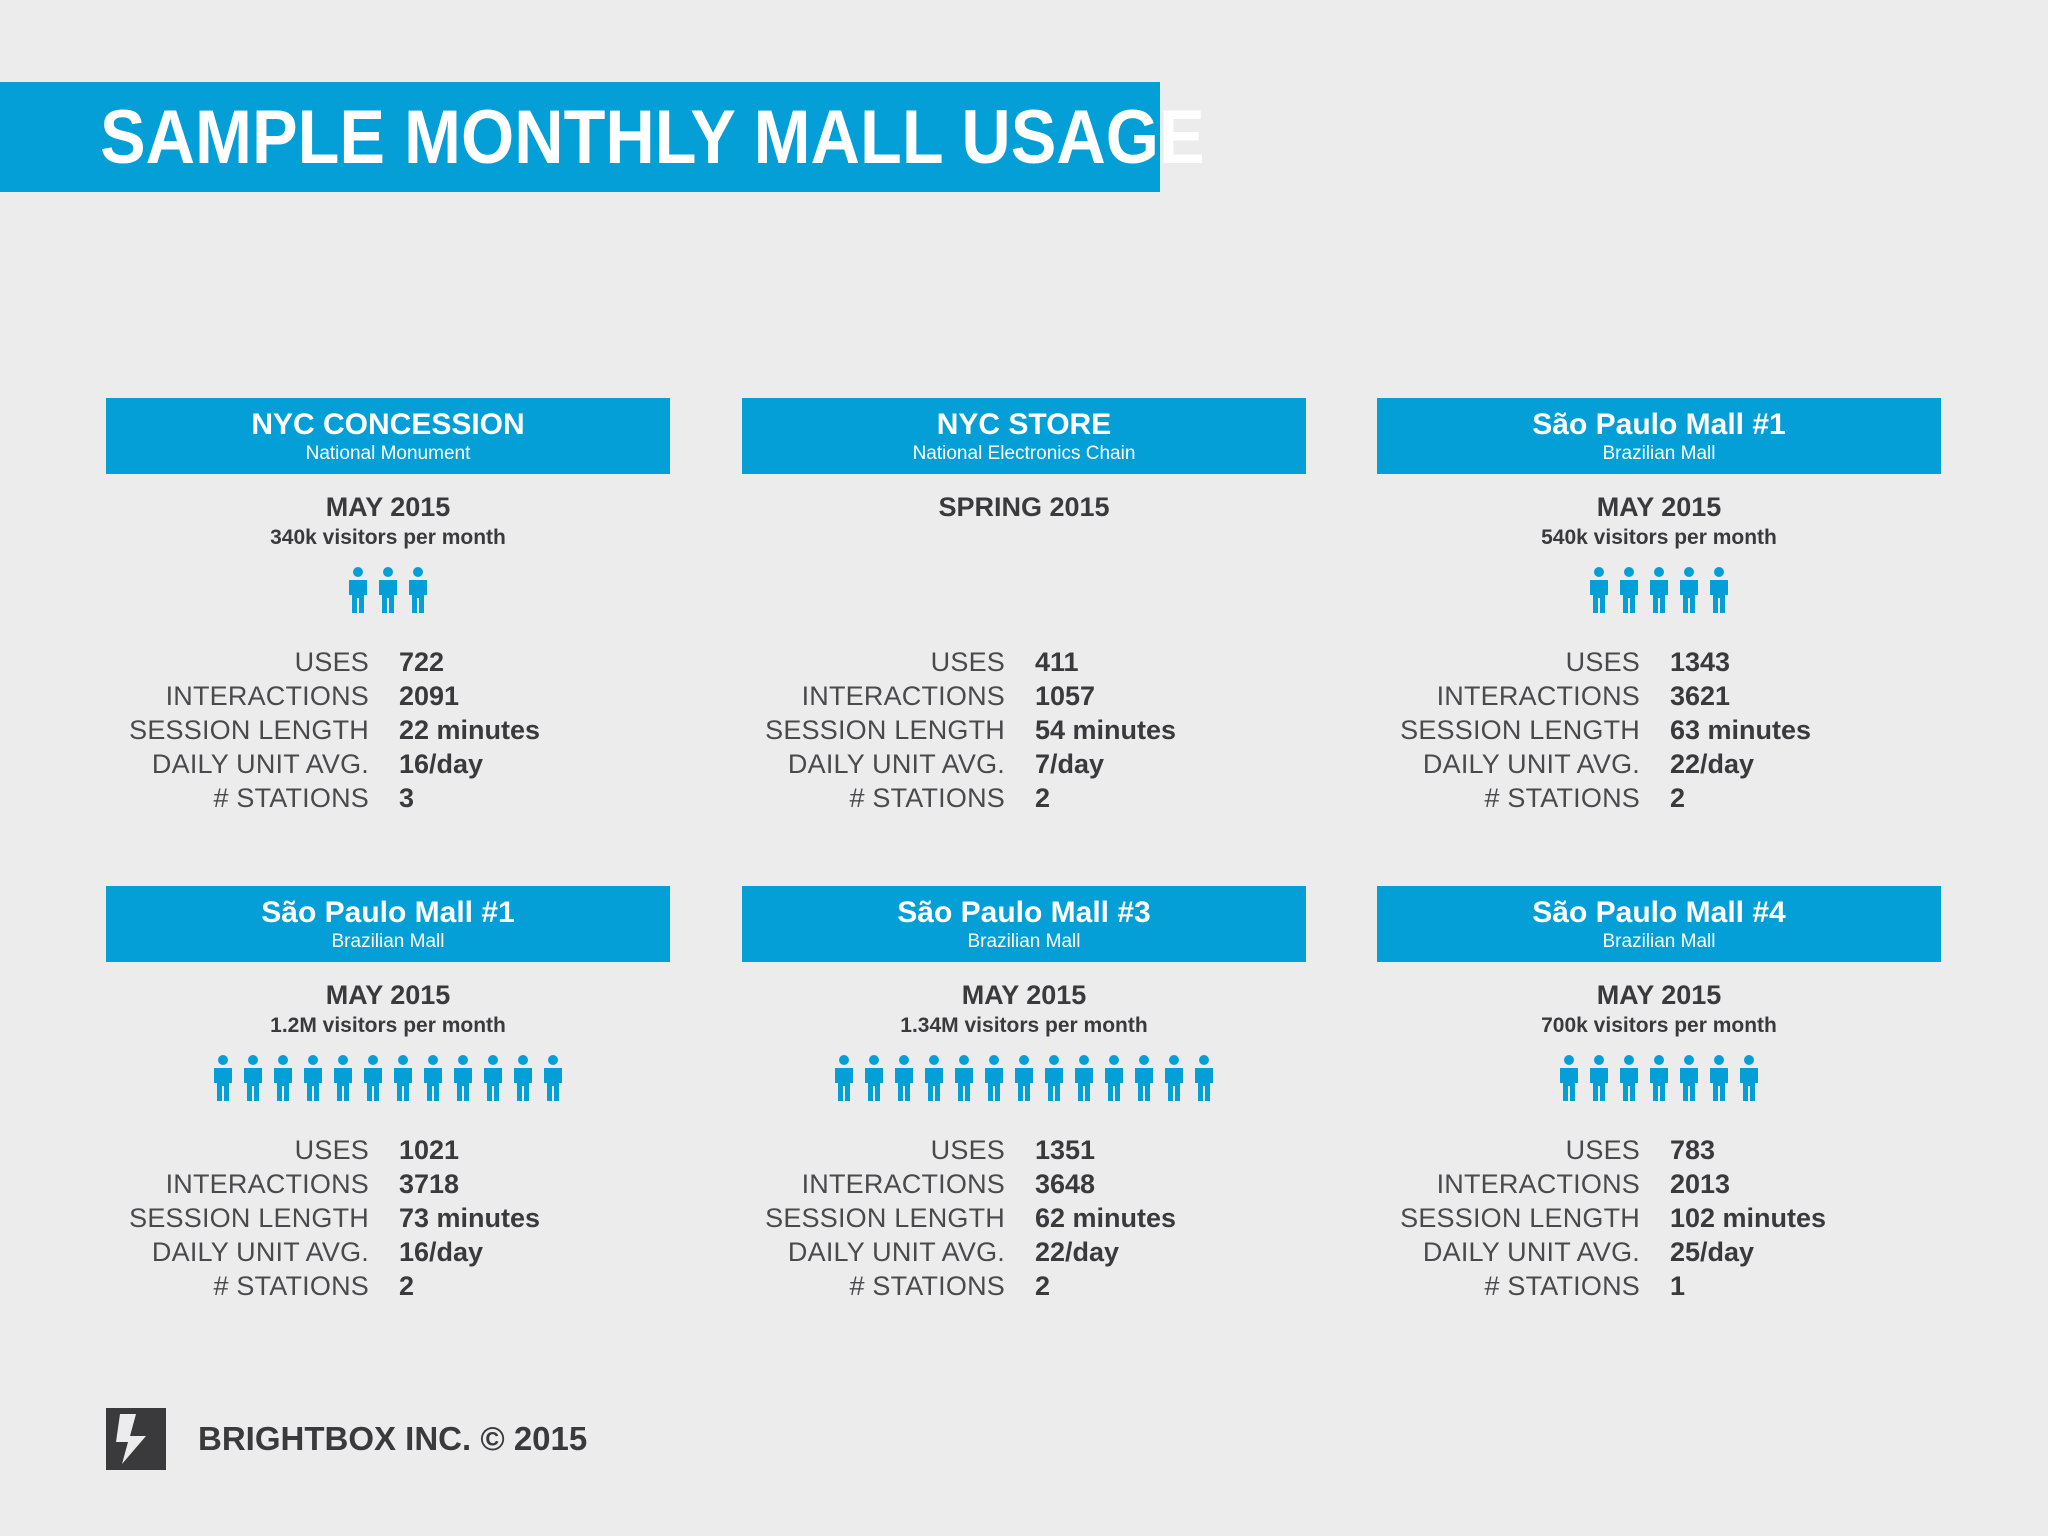  I want to click on stat-row-daily-unit-avg: DAILY UNIT AVG. 7/day, so click(1024, 764).